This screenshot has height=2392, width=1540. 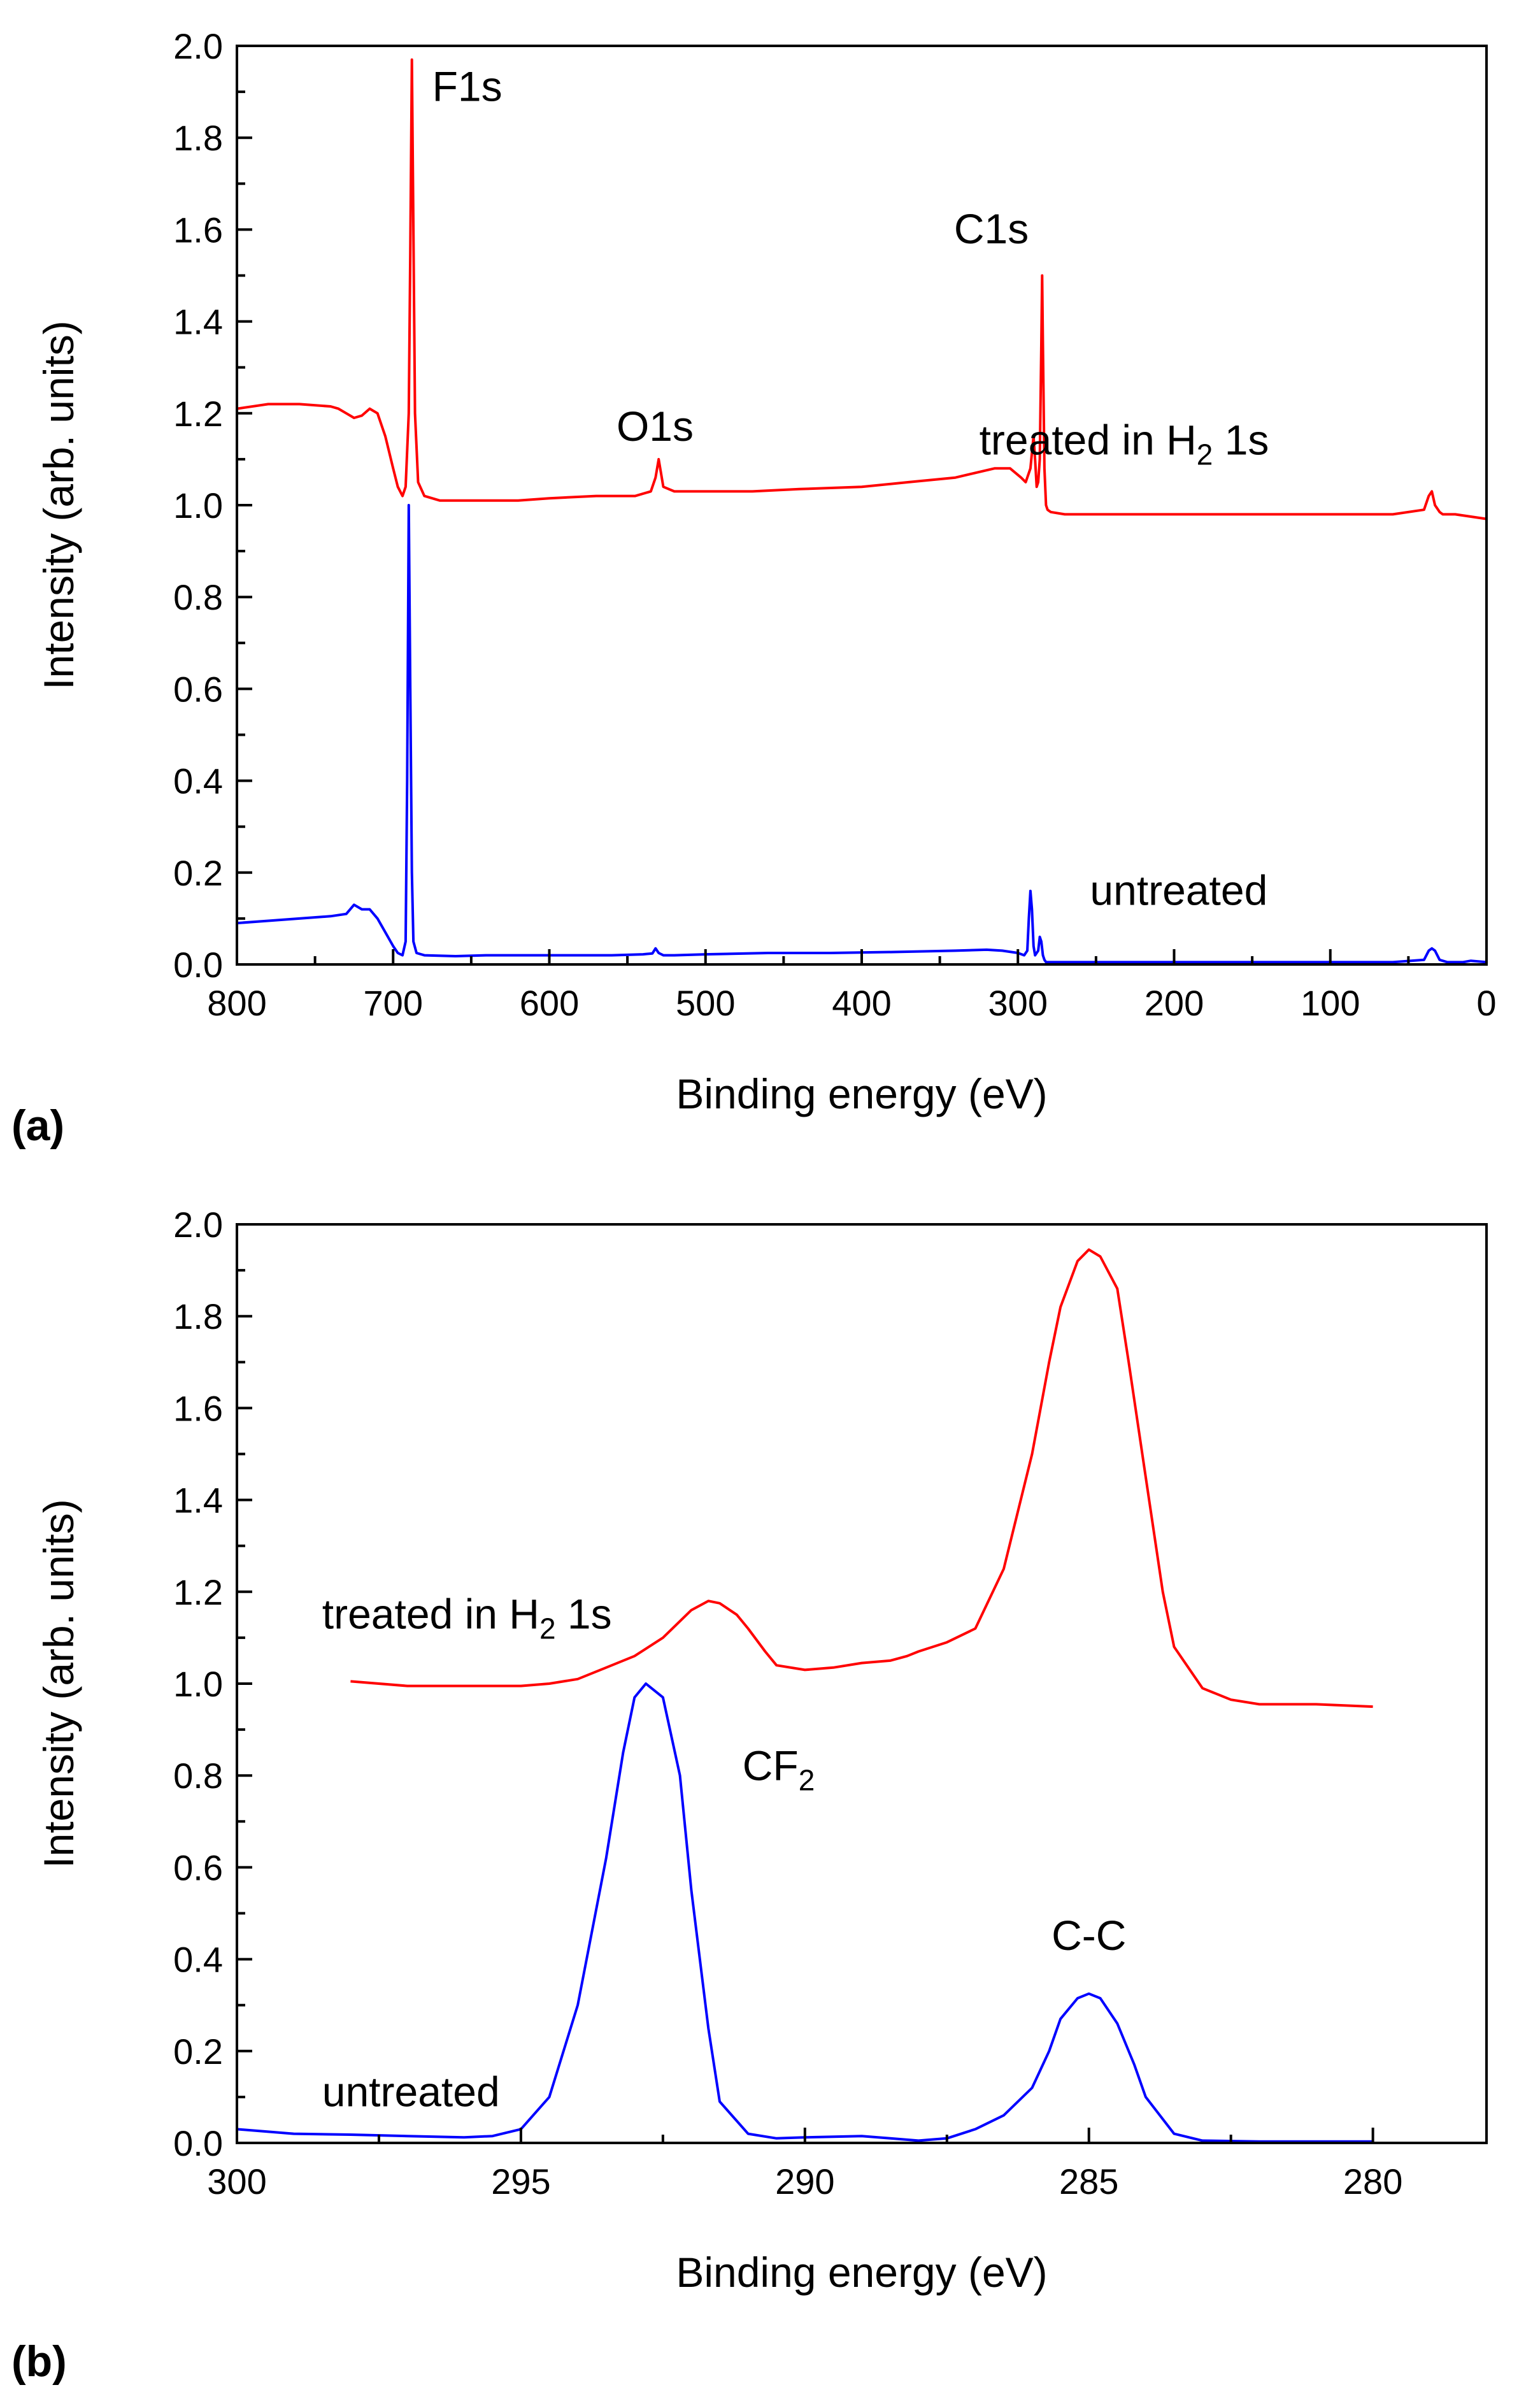 What do you see at coordinates (861, 2272) in the screenshot?
I see `panel-b-x-axis-title: Binding energy (eV)` at bounding box center [861, 2272].